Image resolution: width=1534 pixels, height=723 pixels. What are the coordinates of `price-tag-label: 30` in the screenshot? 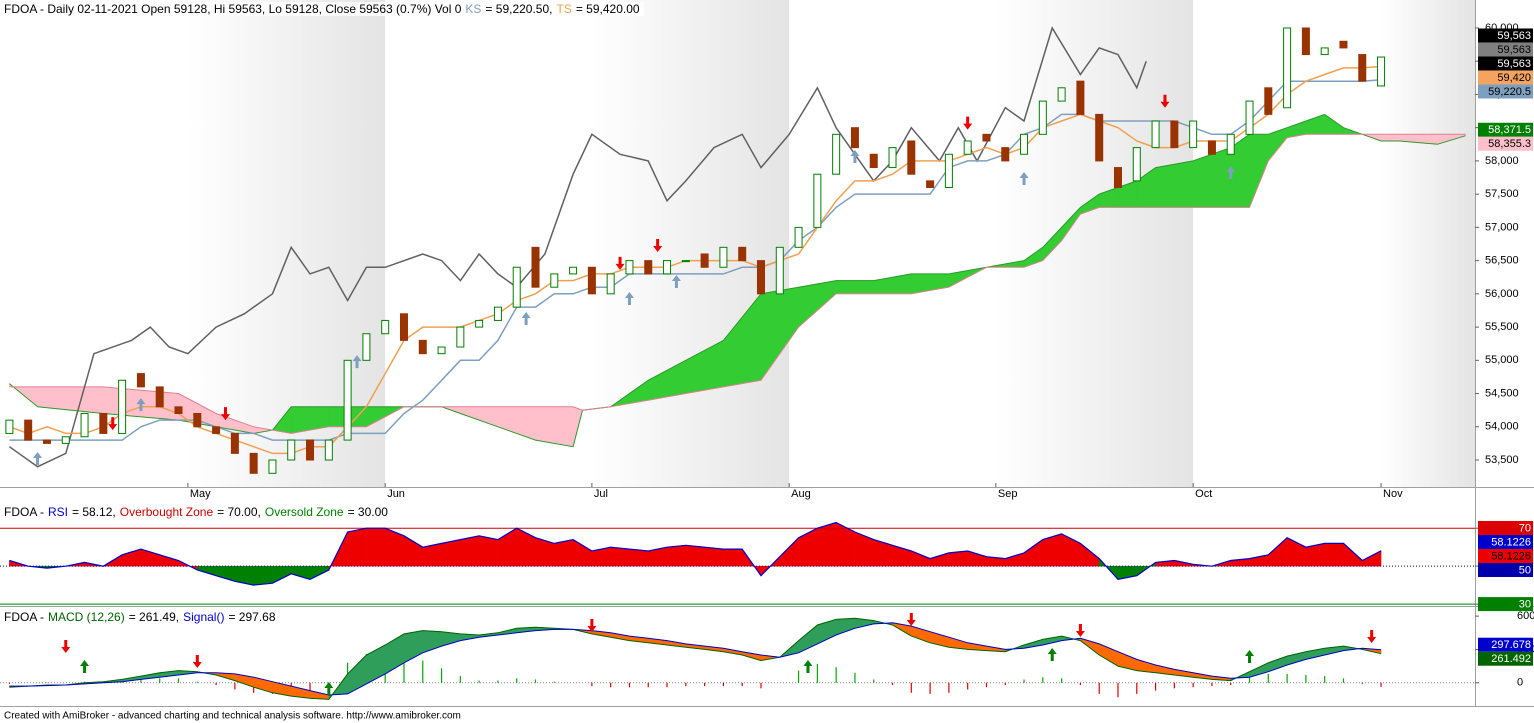 It's located at (1525, 605).